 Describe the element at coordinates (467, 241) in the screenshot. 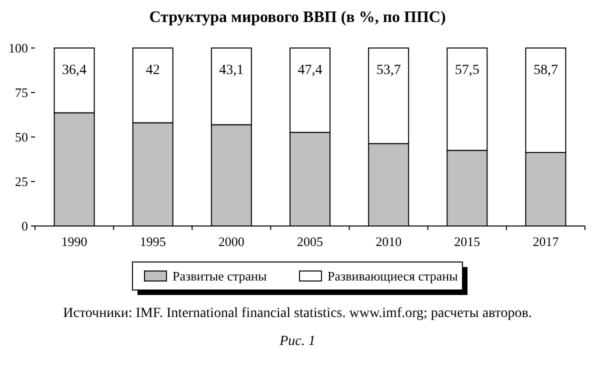

I see `x-tick-label: 2015` at that location.